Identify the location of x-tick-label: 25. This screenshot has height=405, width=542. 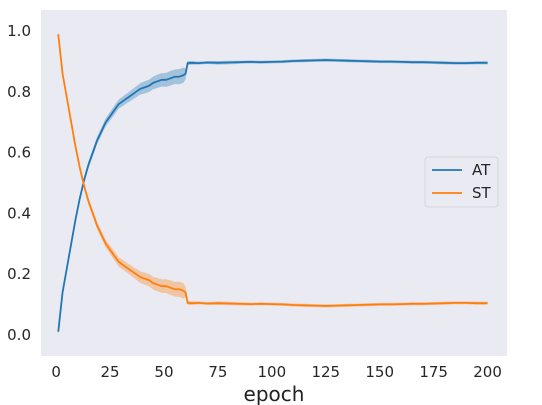
(109, 372).